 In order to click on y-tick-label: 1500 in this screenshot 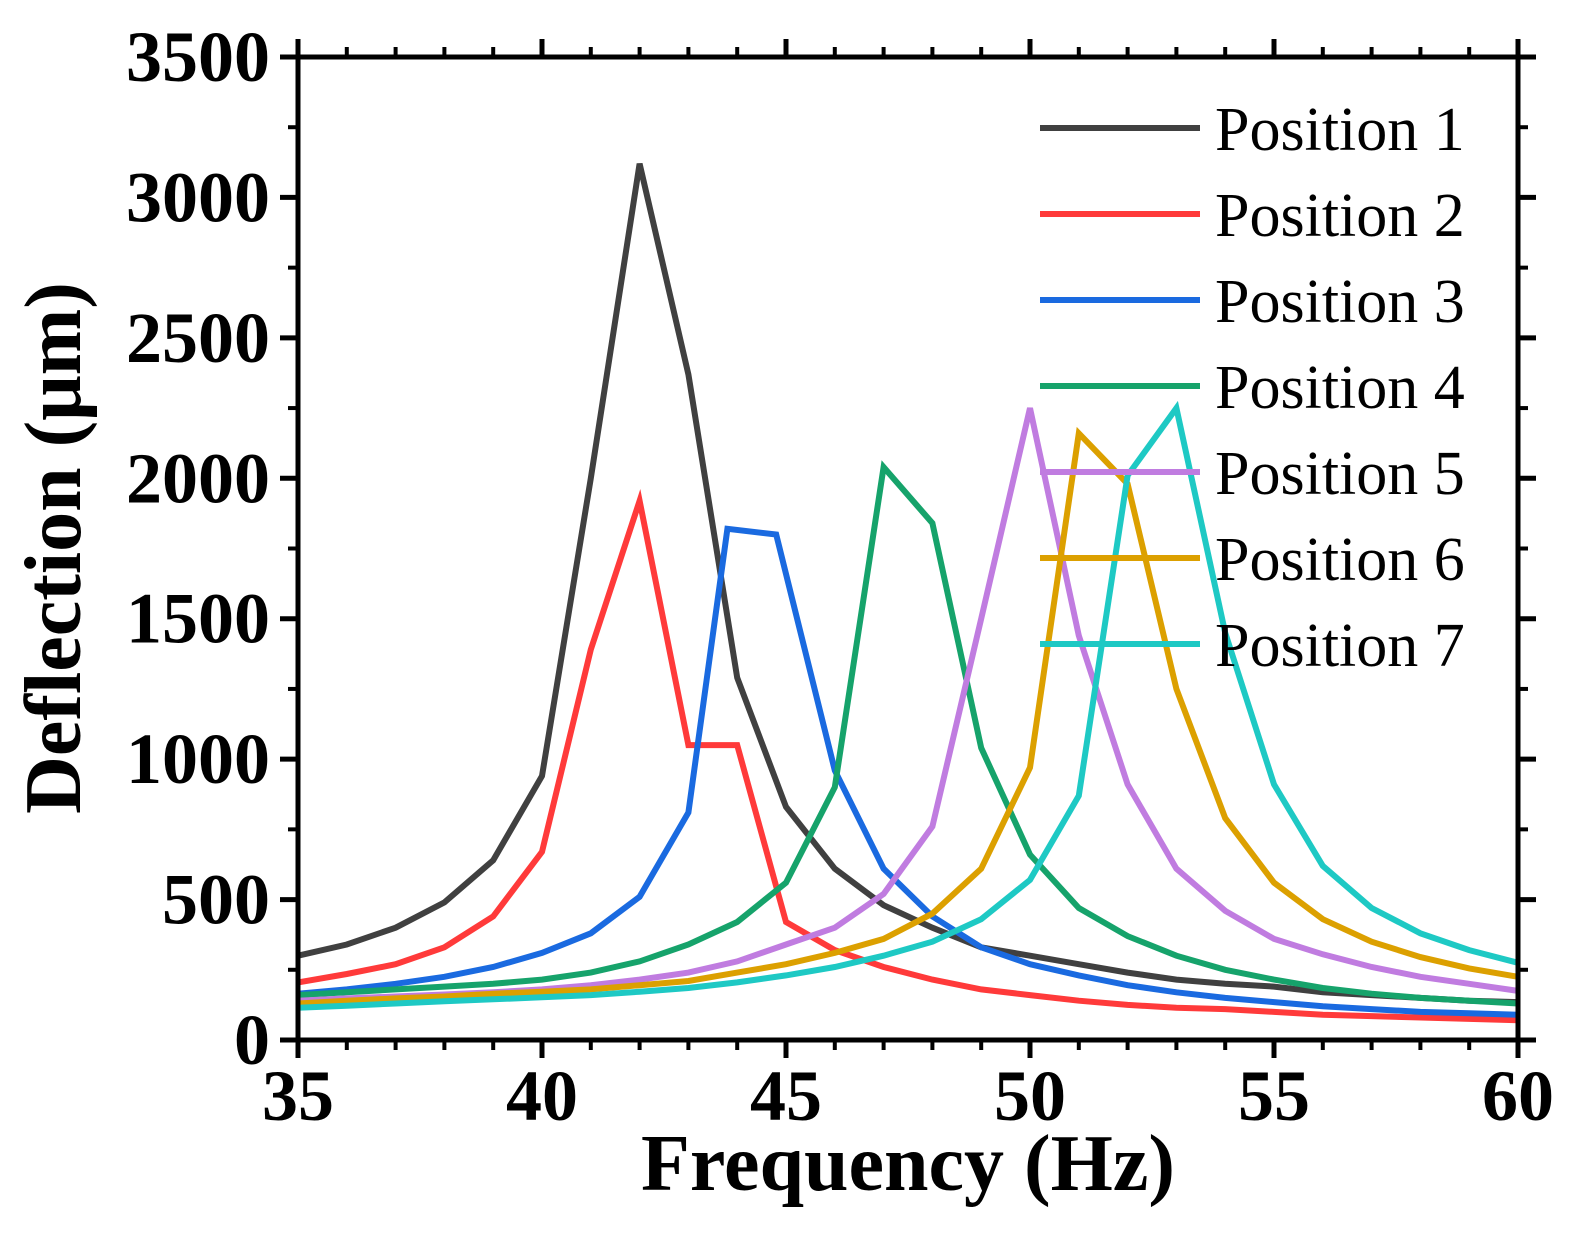, I will do `click(198, 619)`.